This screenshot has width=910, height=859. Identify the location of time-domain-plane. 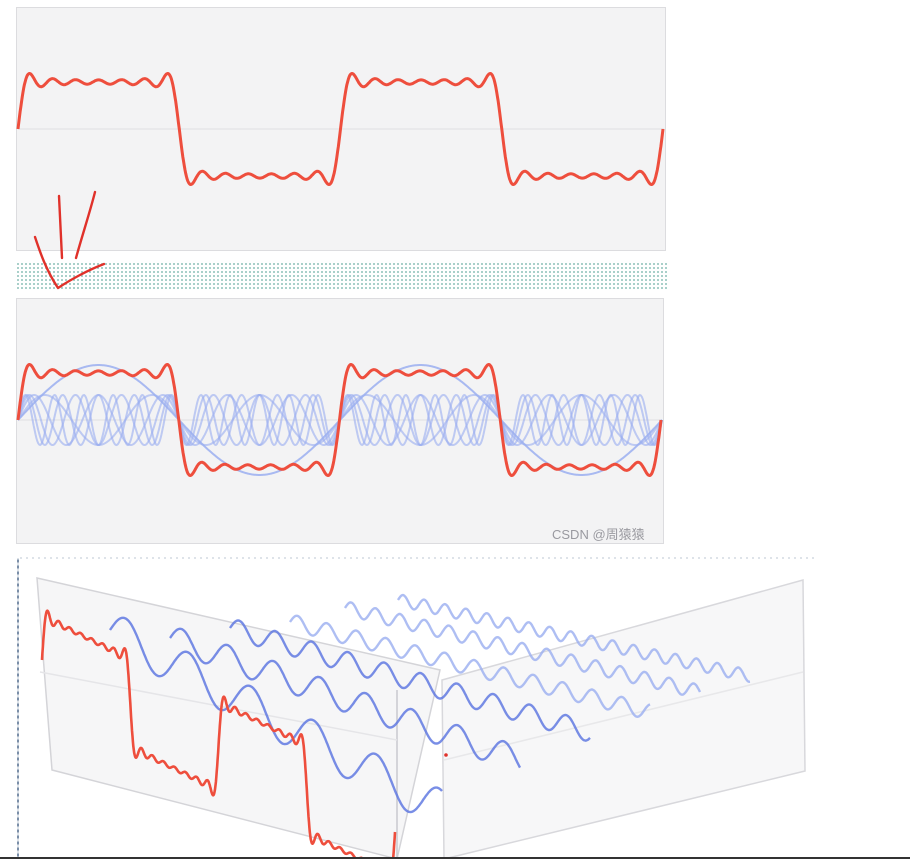
(238, 718).